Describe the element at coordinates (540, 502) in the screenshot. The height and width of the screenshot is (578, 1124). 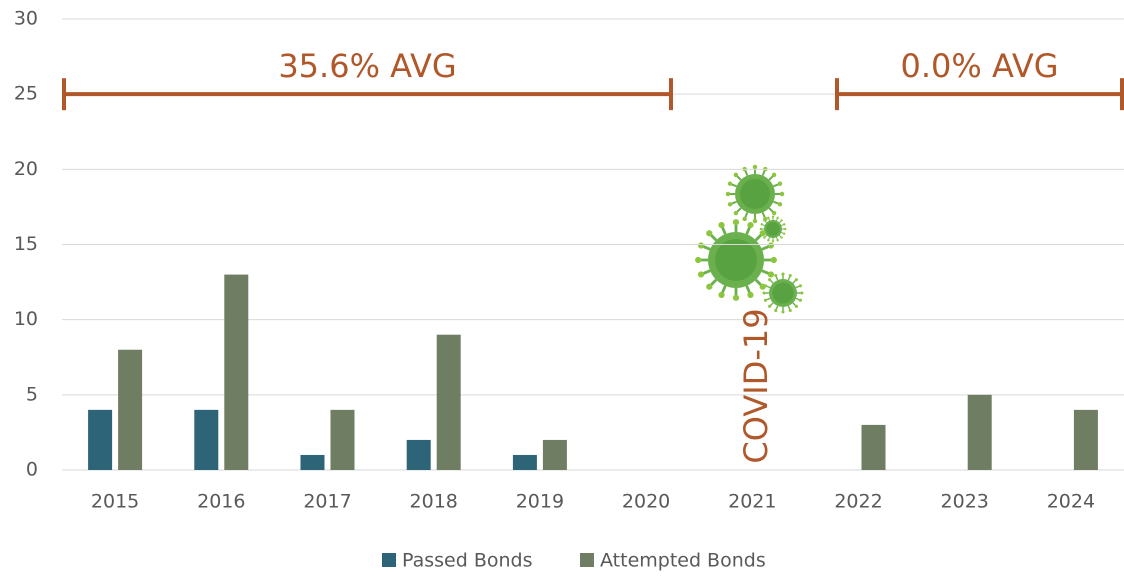
I see `x-tick-label: 2019` at that location.